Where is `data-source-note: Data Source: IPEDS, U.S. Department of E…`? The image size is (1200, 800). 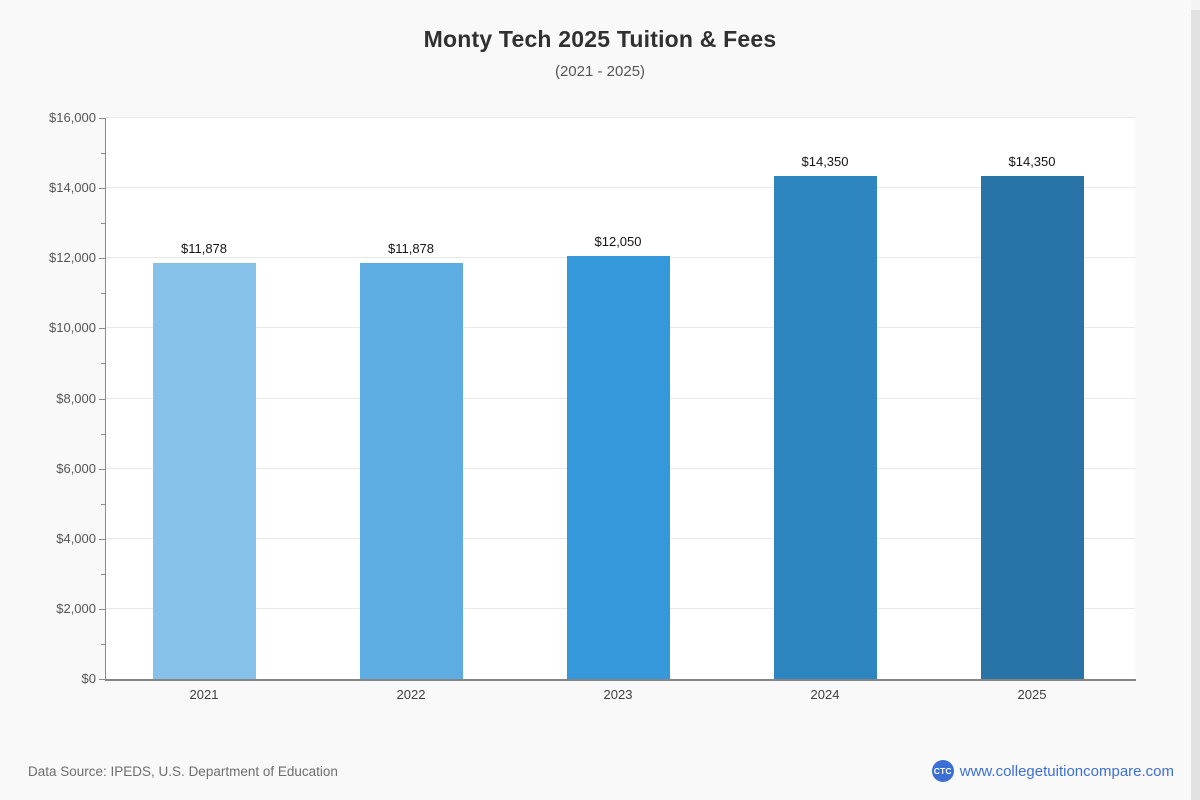
data-source-note: Data Source: IPEDS, U.S. Department of E… is located at coordinates (183, 771).